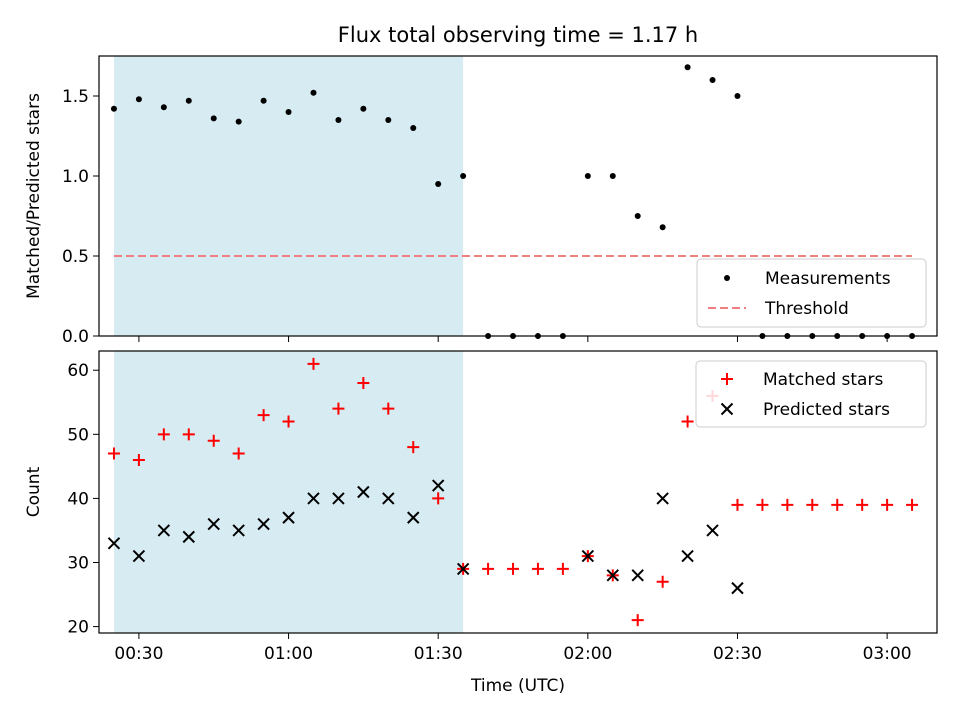 The width and height of the screenshot is (960, 720). Describe the element at coordinates (727, 379) in the screenshot. I see `legend-marker-matched` at that location.